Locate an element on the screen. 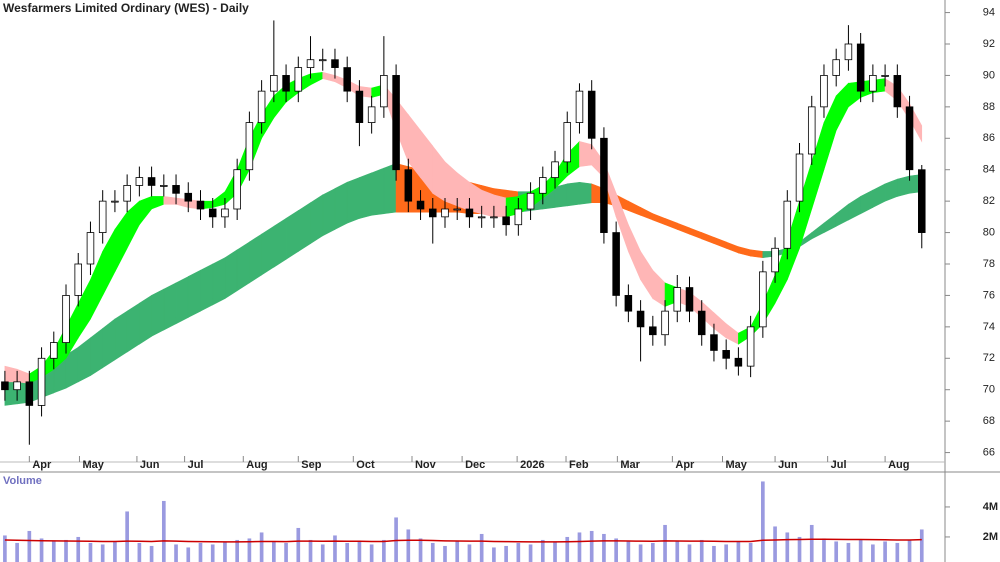  x-tick-label: Nov is located at coordinates (426, 465).